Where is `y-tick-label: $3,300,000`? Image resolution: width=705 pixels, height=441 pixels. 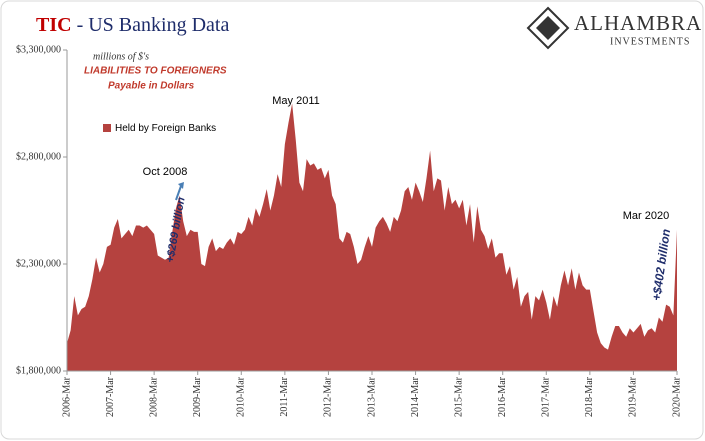 y-tick-label: $3,300,000 is located at coordinates (38, 49).